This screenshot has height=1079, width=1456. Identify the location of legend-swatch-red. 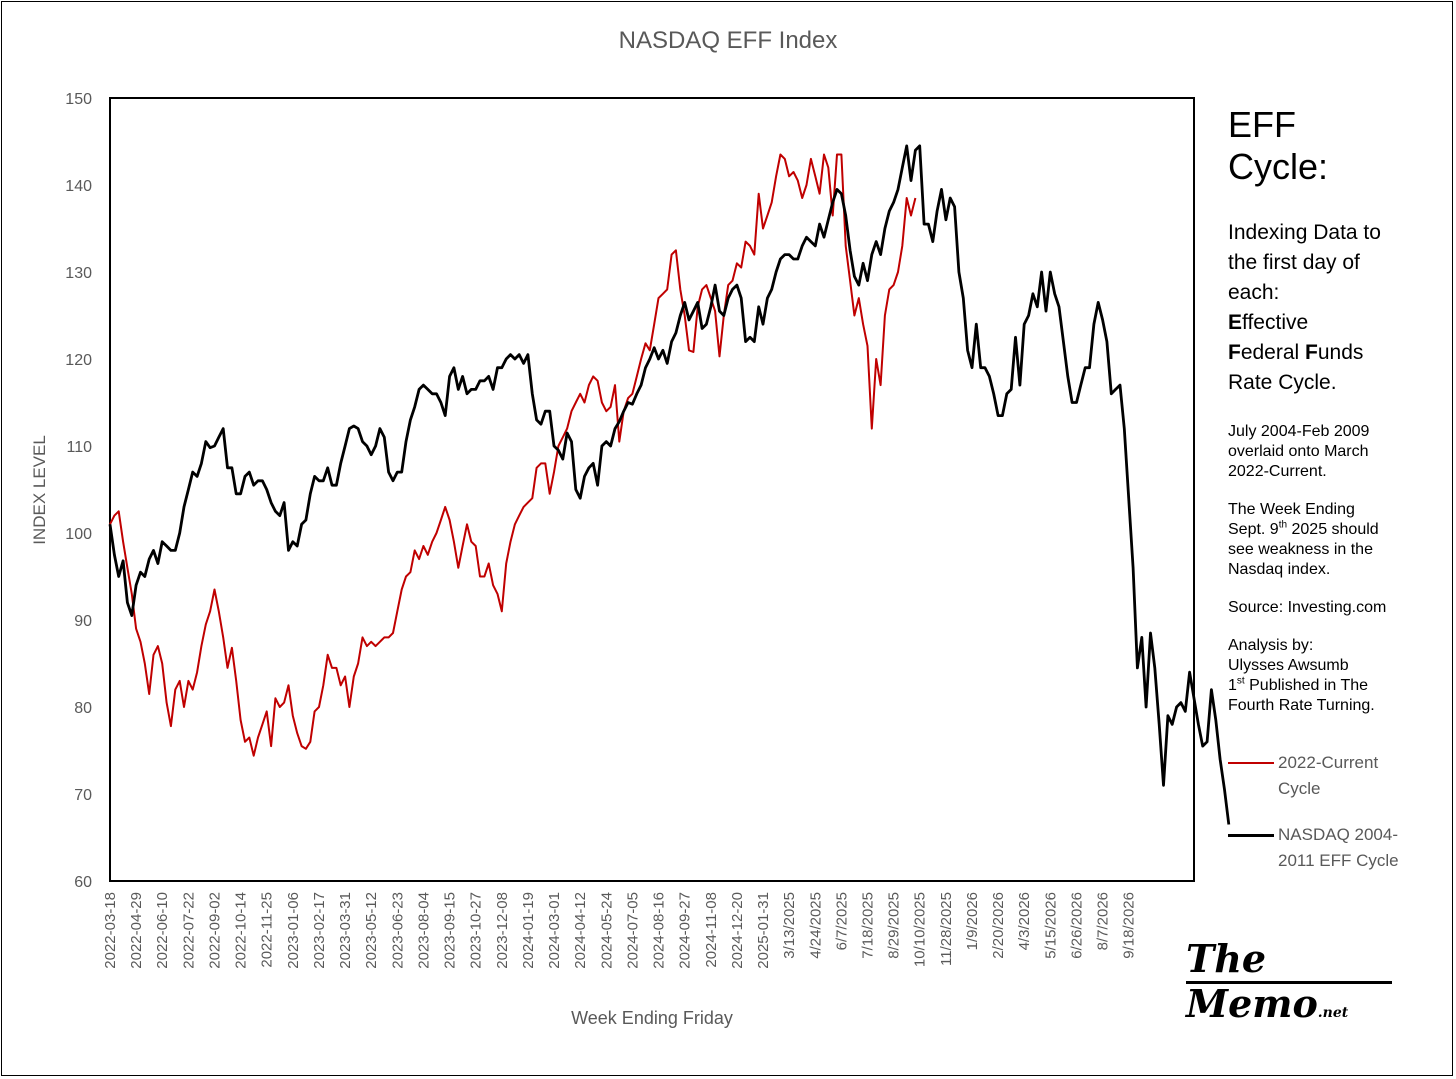
(1251, 763).